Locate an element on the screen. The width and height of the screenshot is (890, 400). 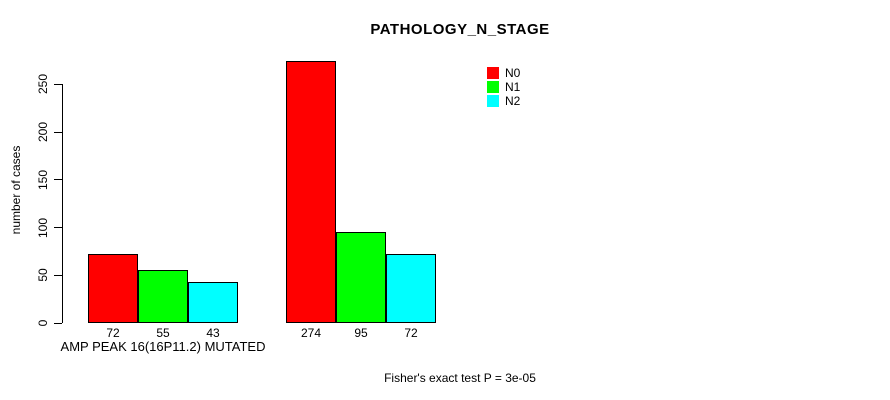
bar-value-label: 43 is located at coordinates (213, 333).